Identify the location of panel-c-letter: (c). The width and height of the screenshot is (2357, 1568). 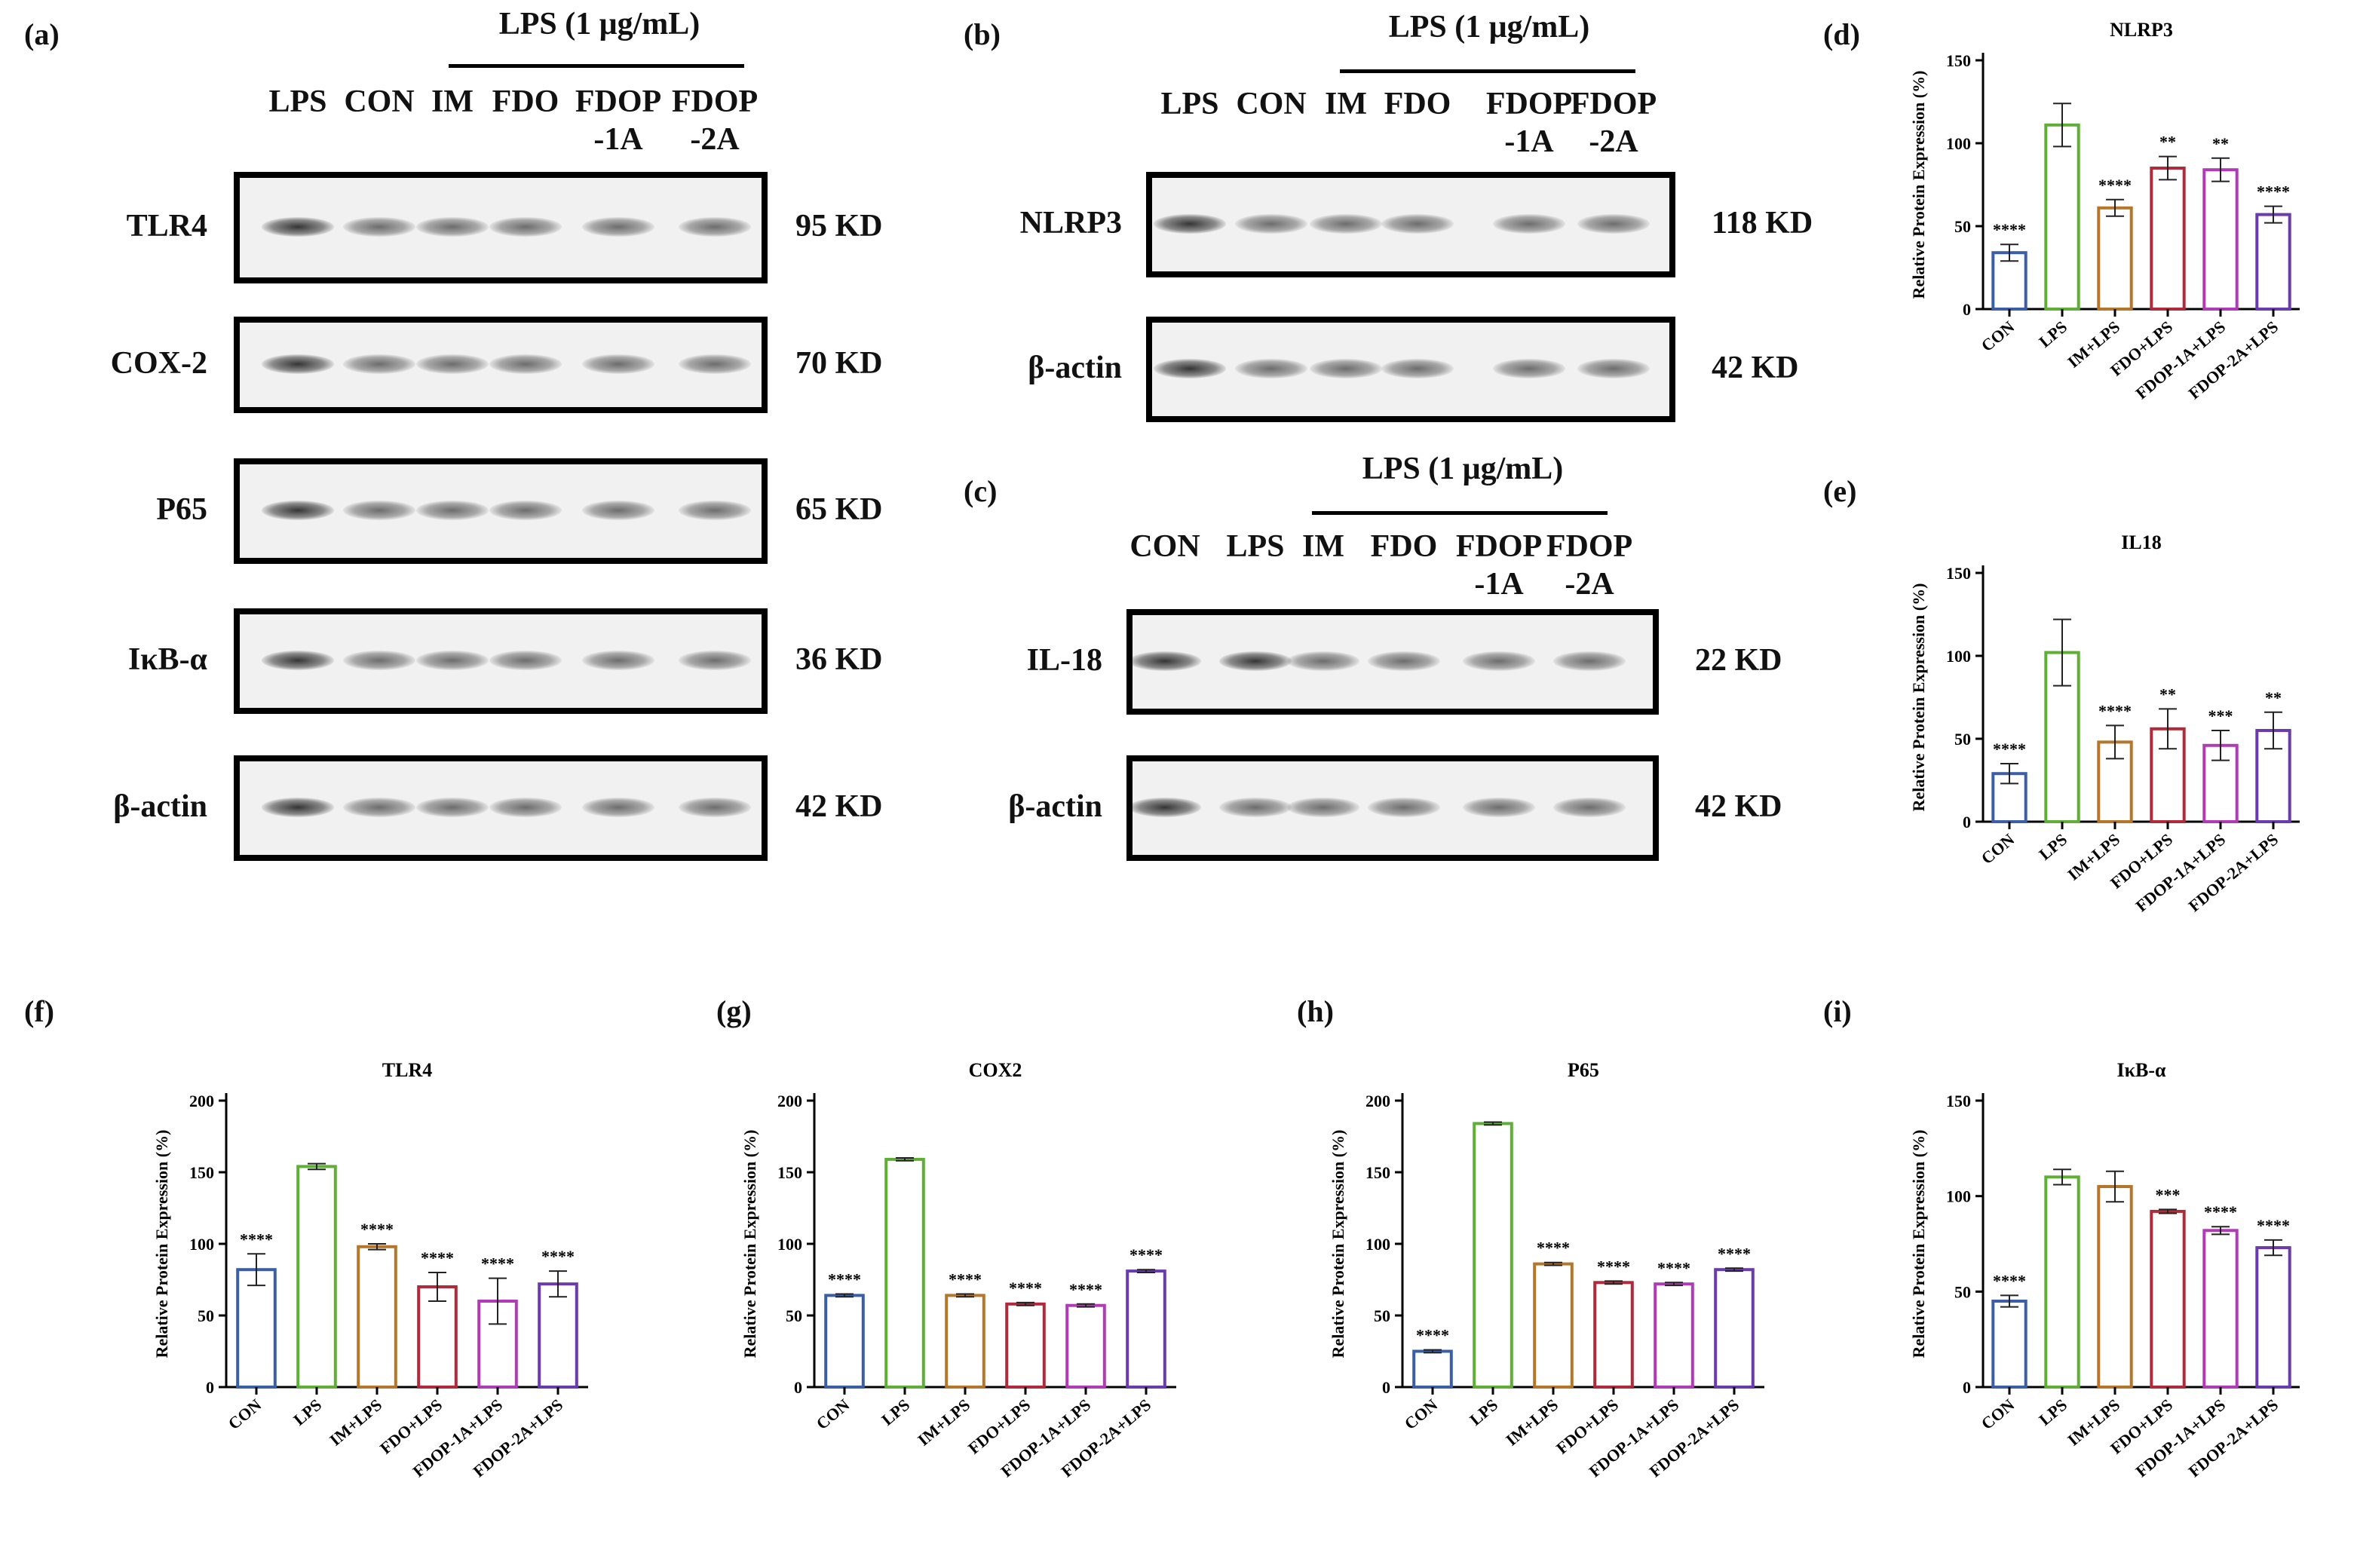
(981, 491).